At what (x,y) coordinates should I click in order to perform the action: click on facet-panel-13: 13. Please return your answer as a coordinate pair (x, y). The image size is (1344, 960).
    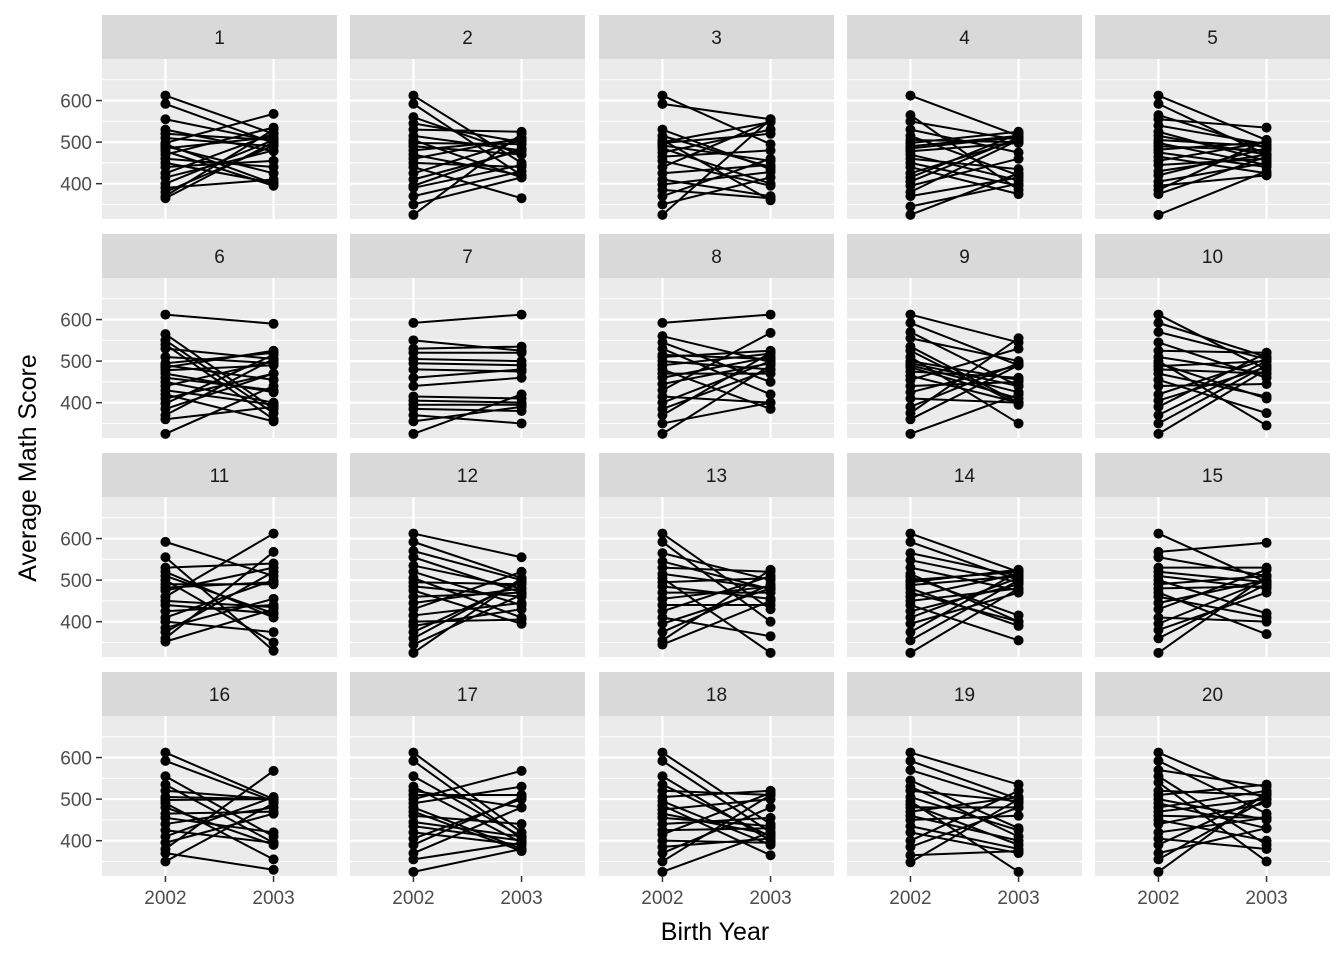
    Looking at the image, I should click on (716, 555).